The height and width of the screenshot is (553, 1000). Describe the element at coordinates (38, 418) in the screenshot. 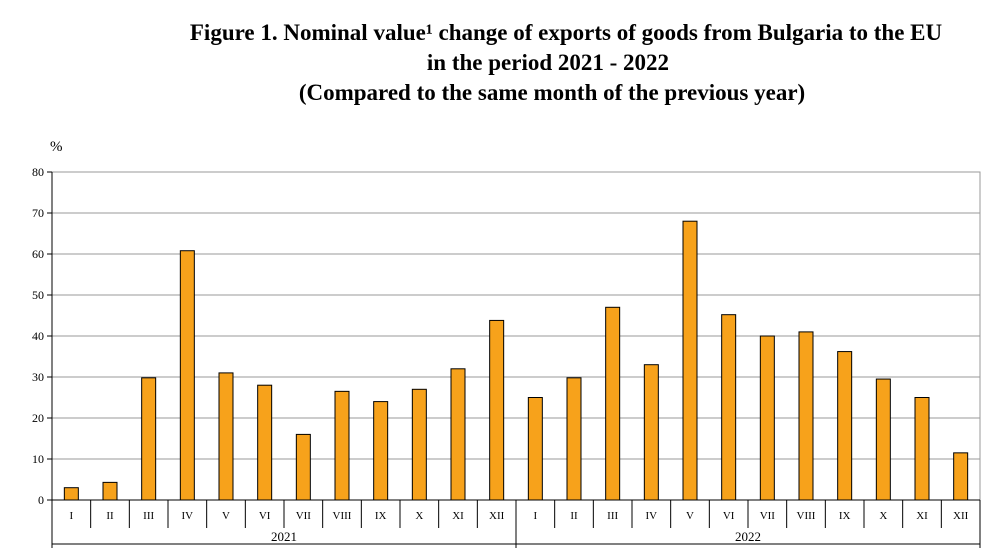

I see `y-tick-label-20: 20` at that location.